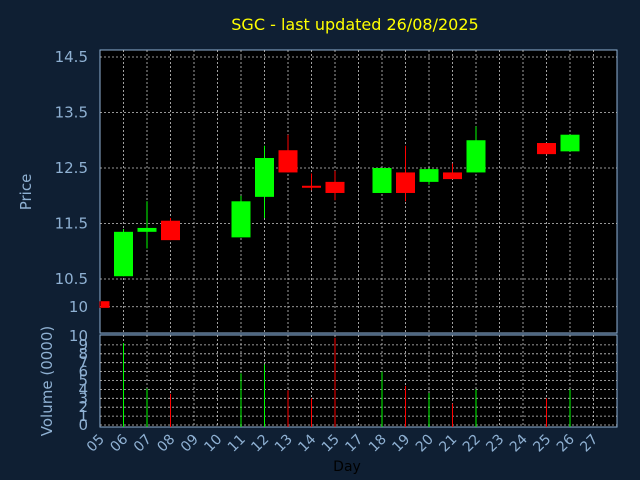 The image size is (640, 480). What do you see at coordinates (83, 345) in the screenshot?
I see `volume-tick-label: 9` at bounding box center [83, 345].